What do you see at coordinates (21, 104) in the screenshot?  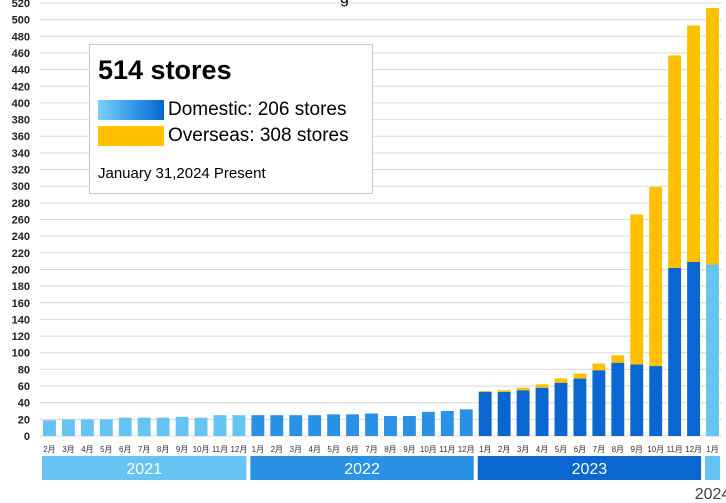 I see `y-tick-label: 400` at bounding box center [21, 104].